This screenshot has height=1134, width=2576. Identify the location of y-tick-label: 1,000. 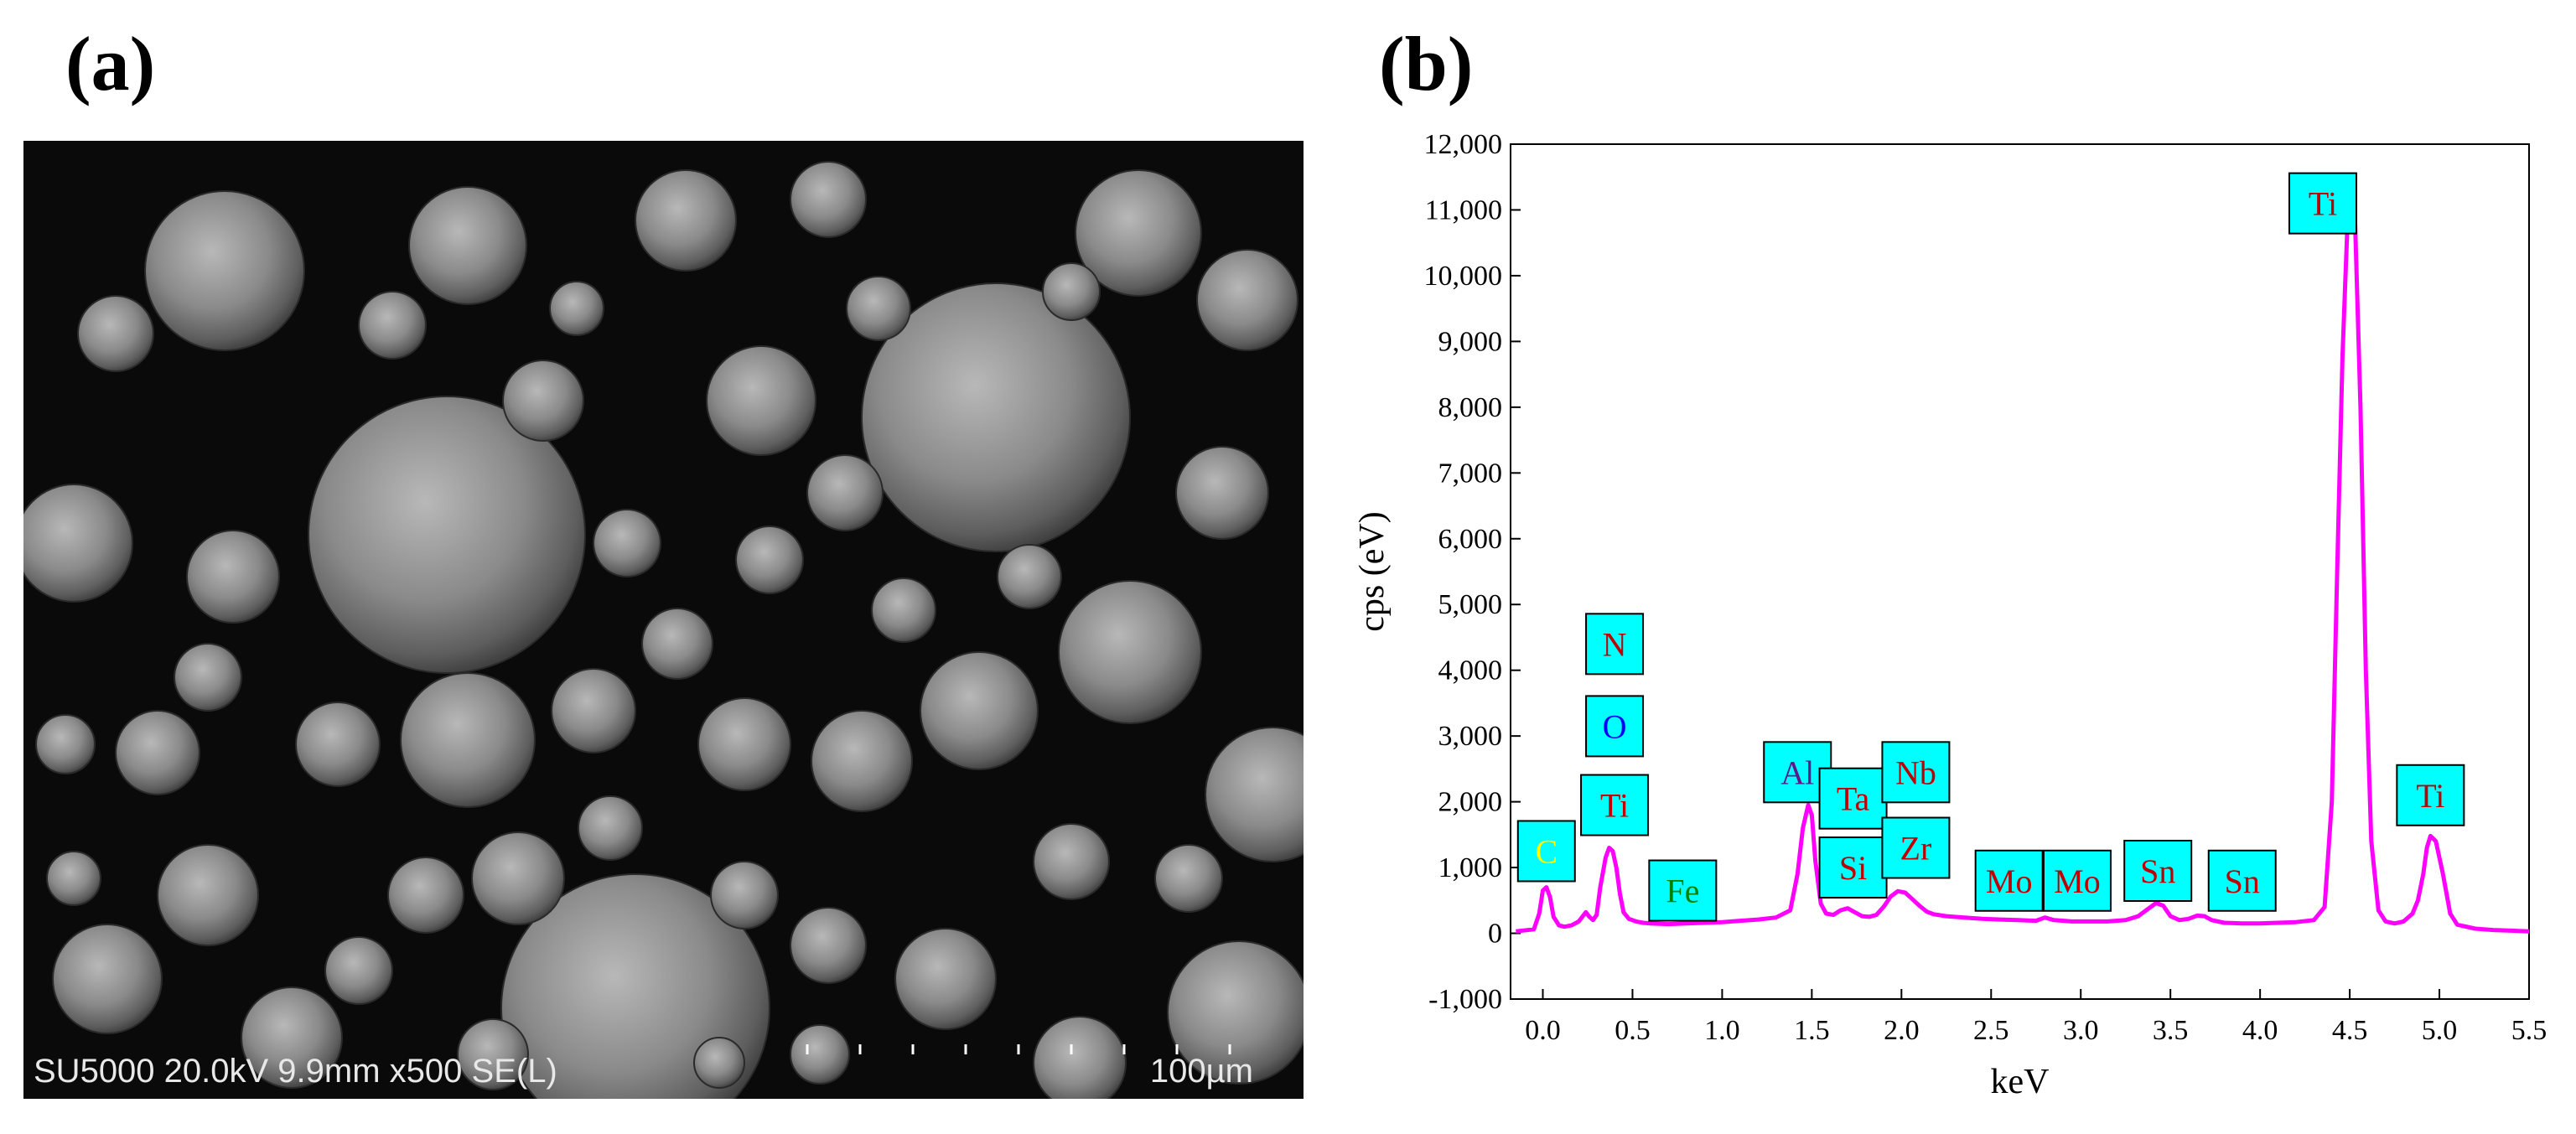
(1470, 867).